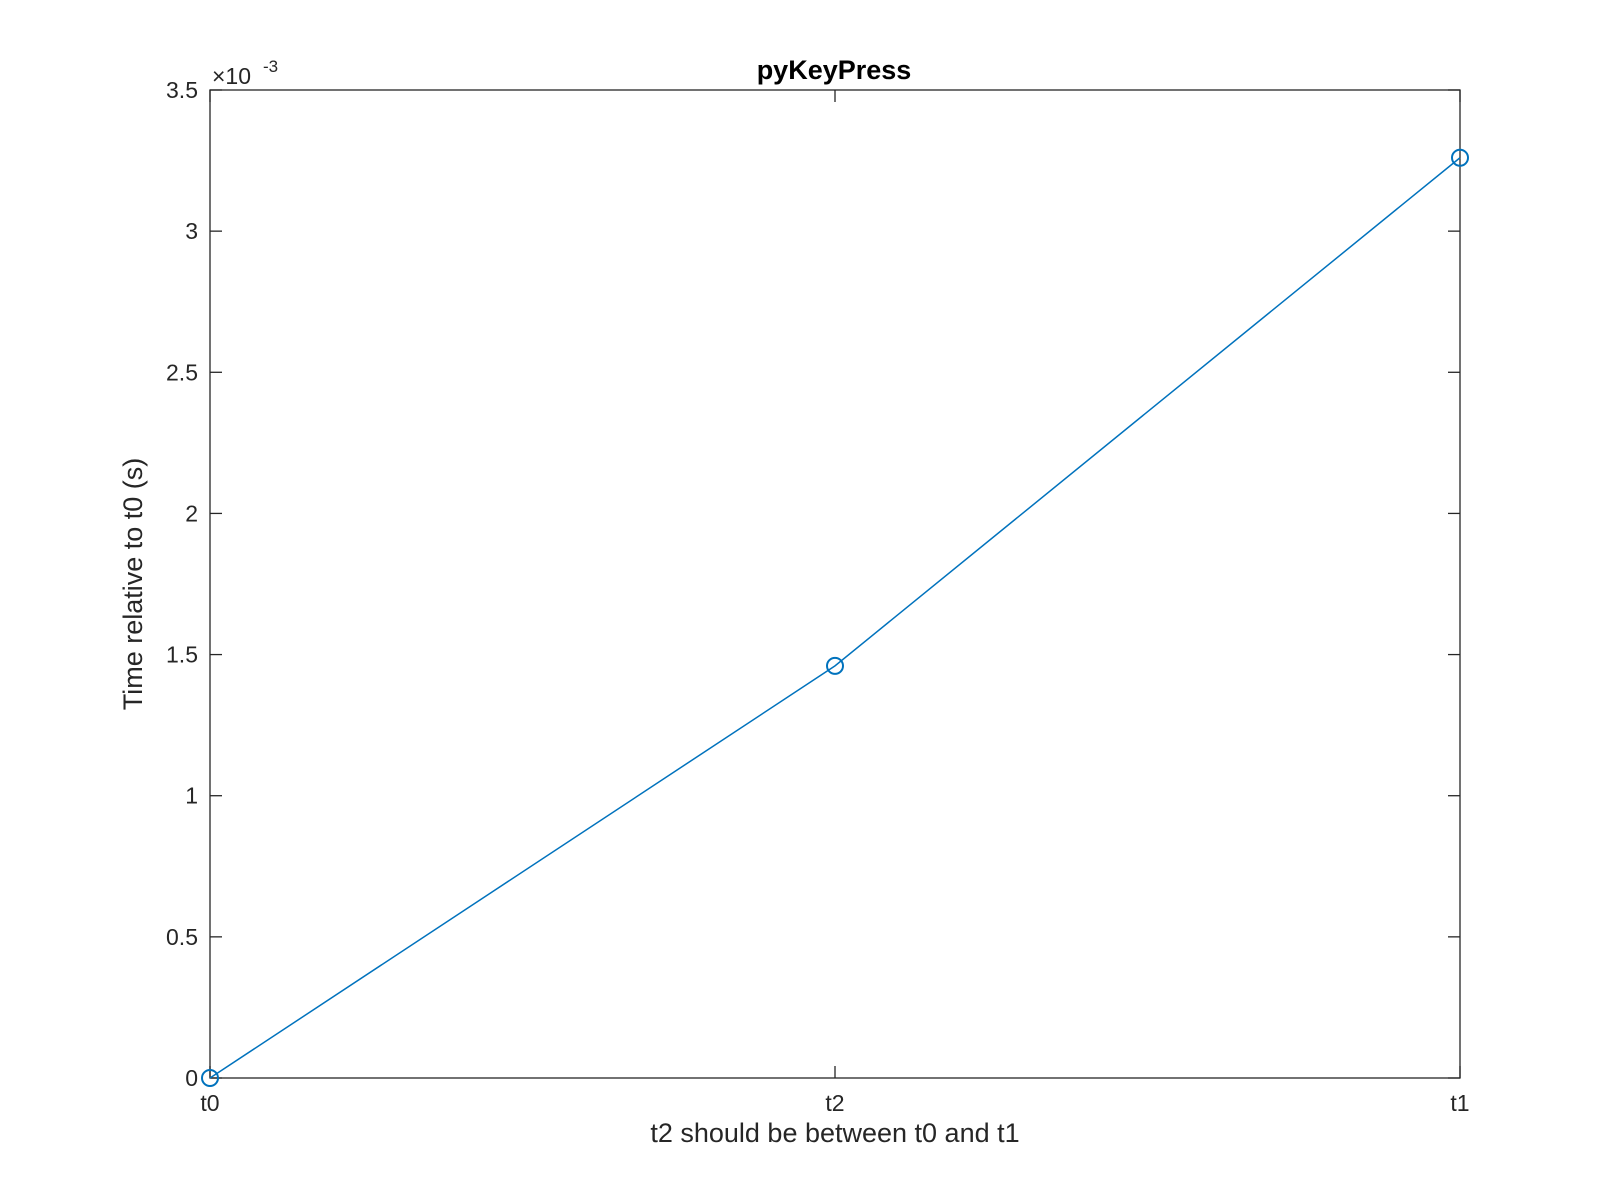  I want to click on y-axis-exponent: ×10 -3, so click(245, 73).